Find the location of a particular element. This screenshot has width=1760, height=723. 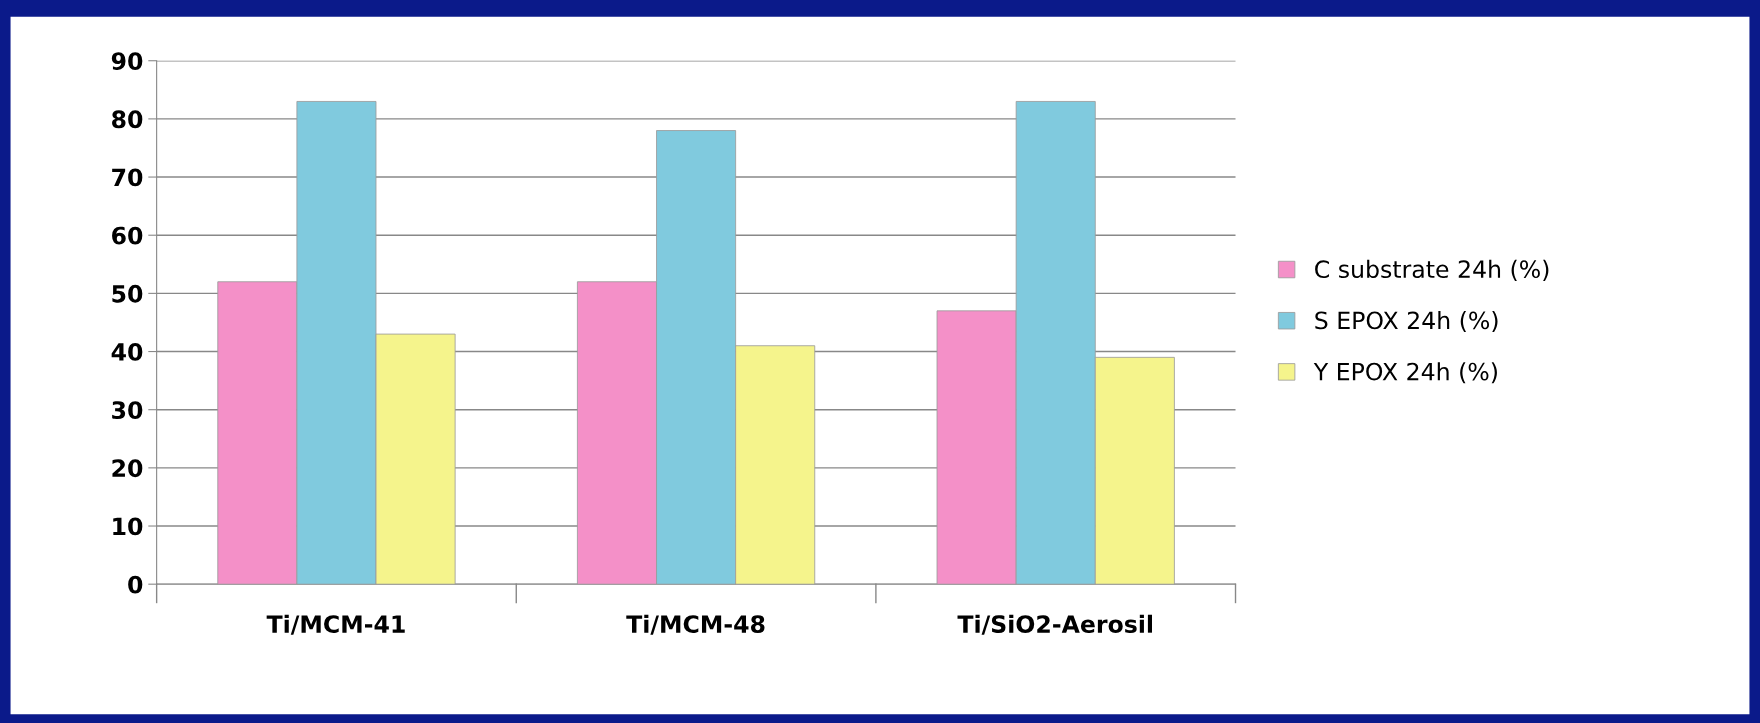

y-tick-label: 20 is located at coordinates (127, 468).